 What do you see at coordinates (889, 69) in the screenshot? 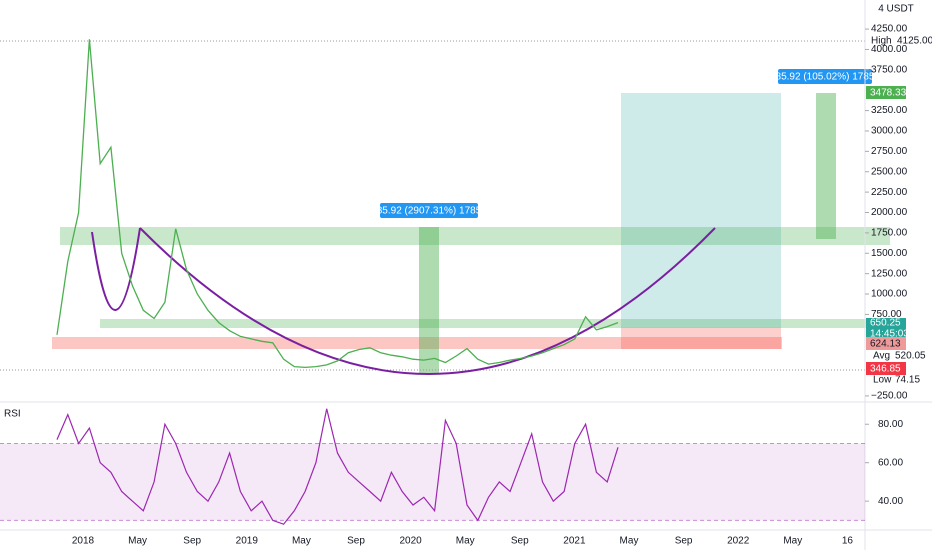
I see `y-tick-label: 3750.00` at bounding box center [889, 69].